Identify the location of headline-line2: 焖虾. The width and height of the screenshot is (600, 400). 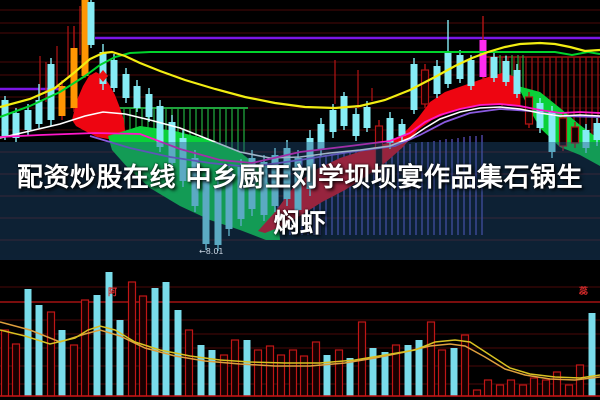
(300, 224).